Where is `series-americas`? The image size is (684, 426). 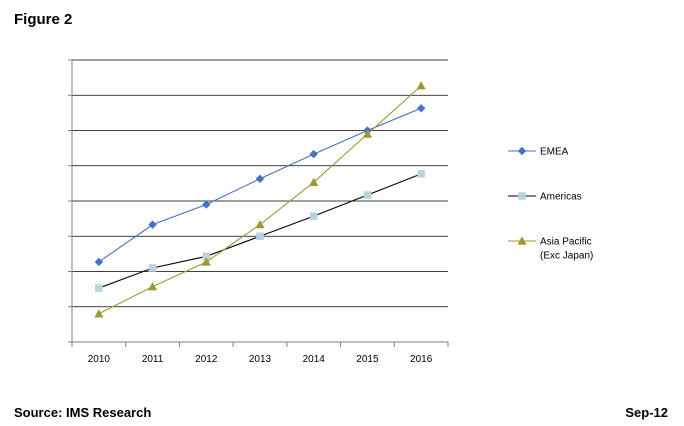 series-americas is located at coordinates (260, 231).